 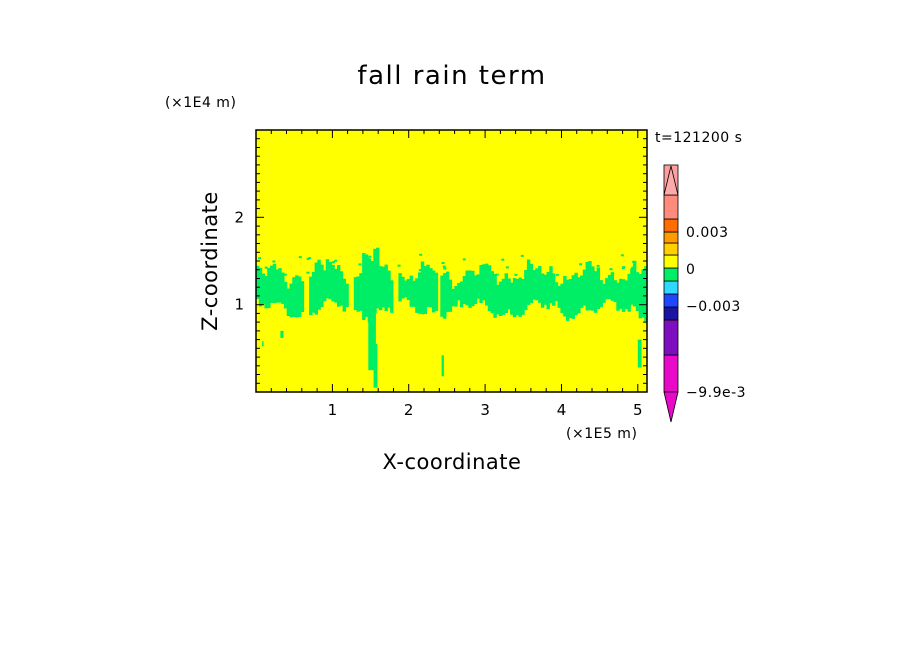 I want to click on y-unit-label: (×1E4 m), so click(x=200, y=103).